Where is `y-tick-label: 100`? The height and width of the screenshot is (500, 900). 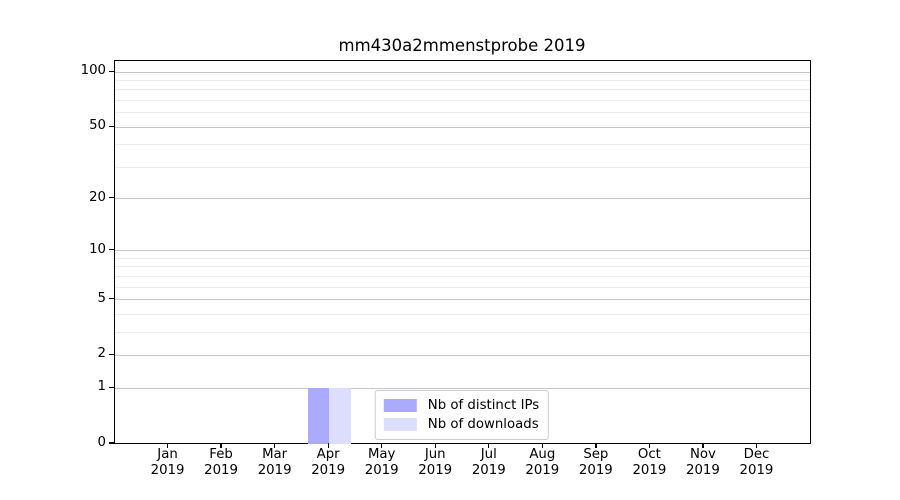 y-tick-label: 100 is located at coordinates (93, 71).